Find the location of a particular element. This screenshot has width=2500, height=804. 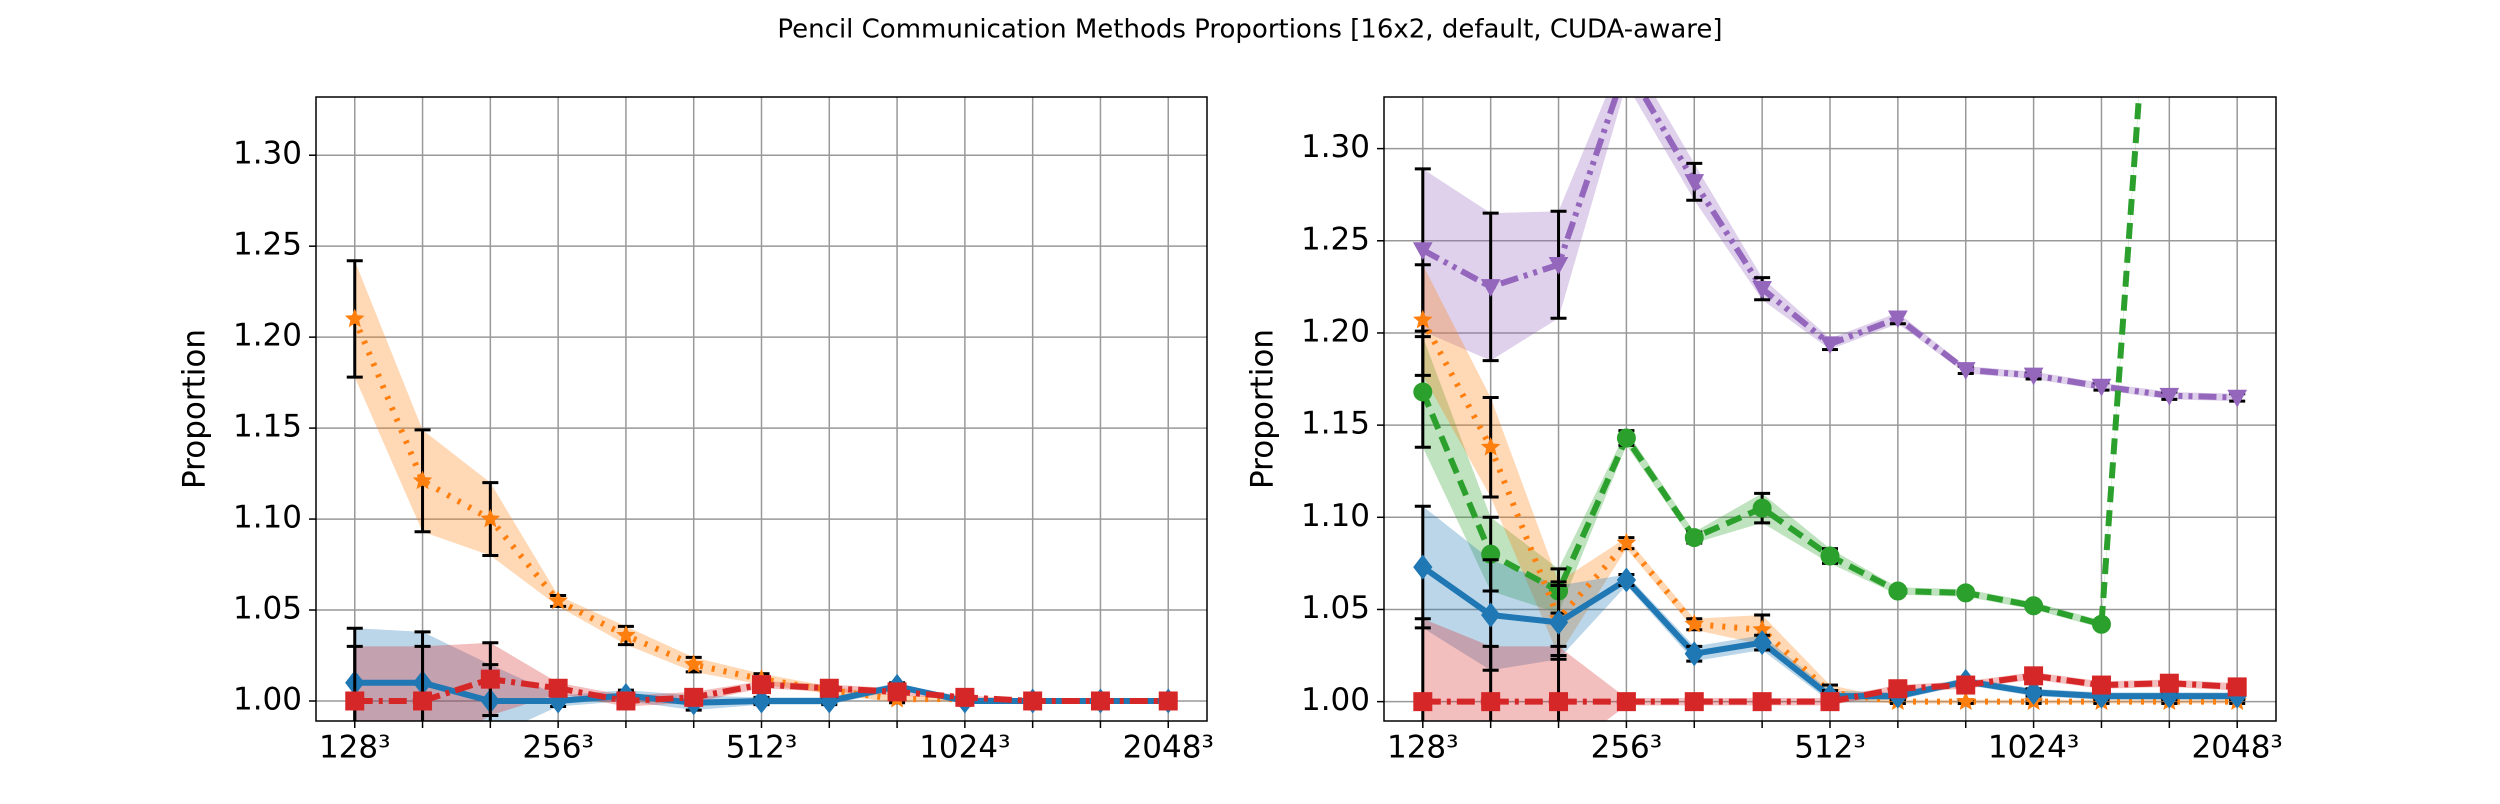

error-bar is located at coordinates (1626, 65).